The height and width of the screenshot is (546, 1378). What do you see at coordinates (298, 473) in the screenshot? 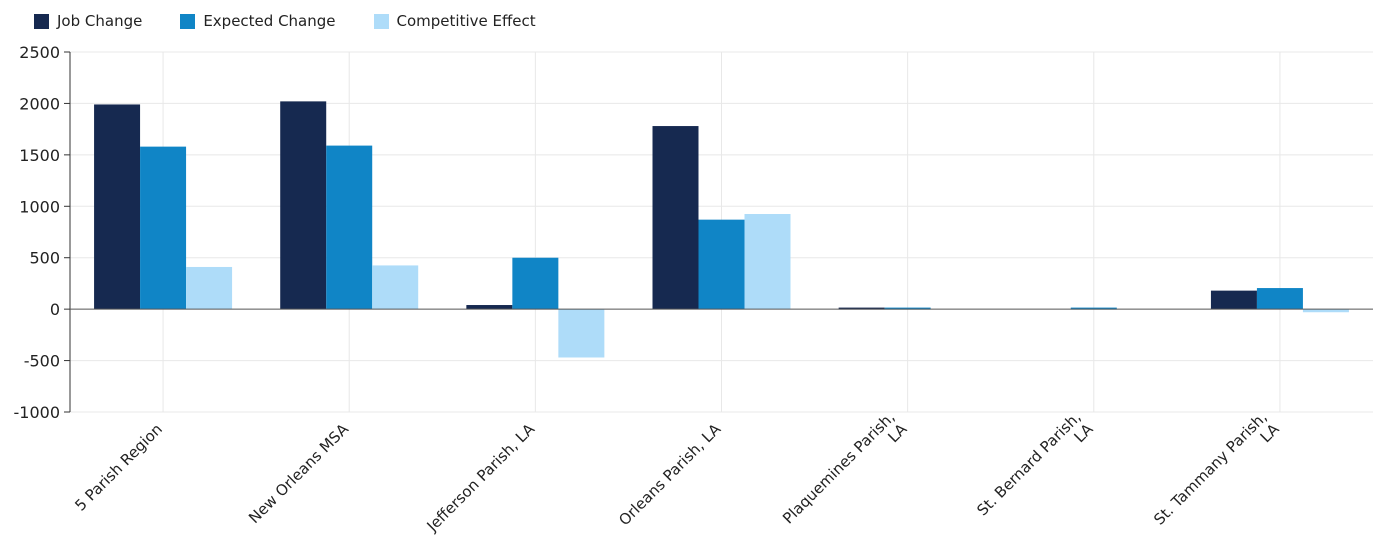
I see `x-tick-label: New Orleans MSA` at bounding box center [298, 473].